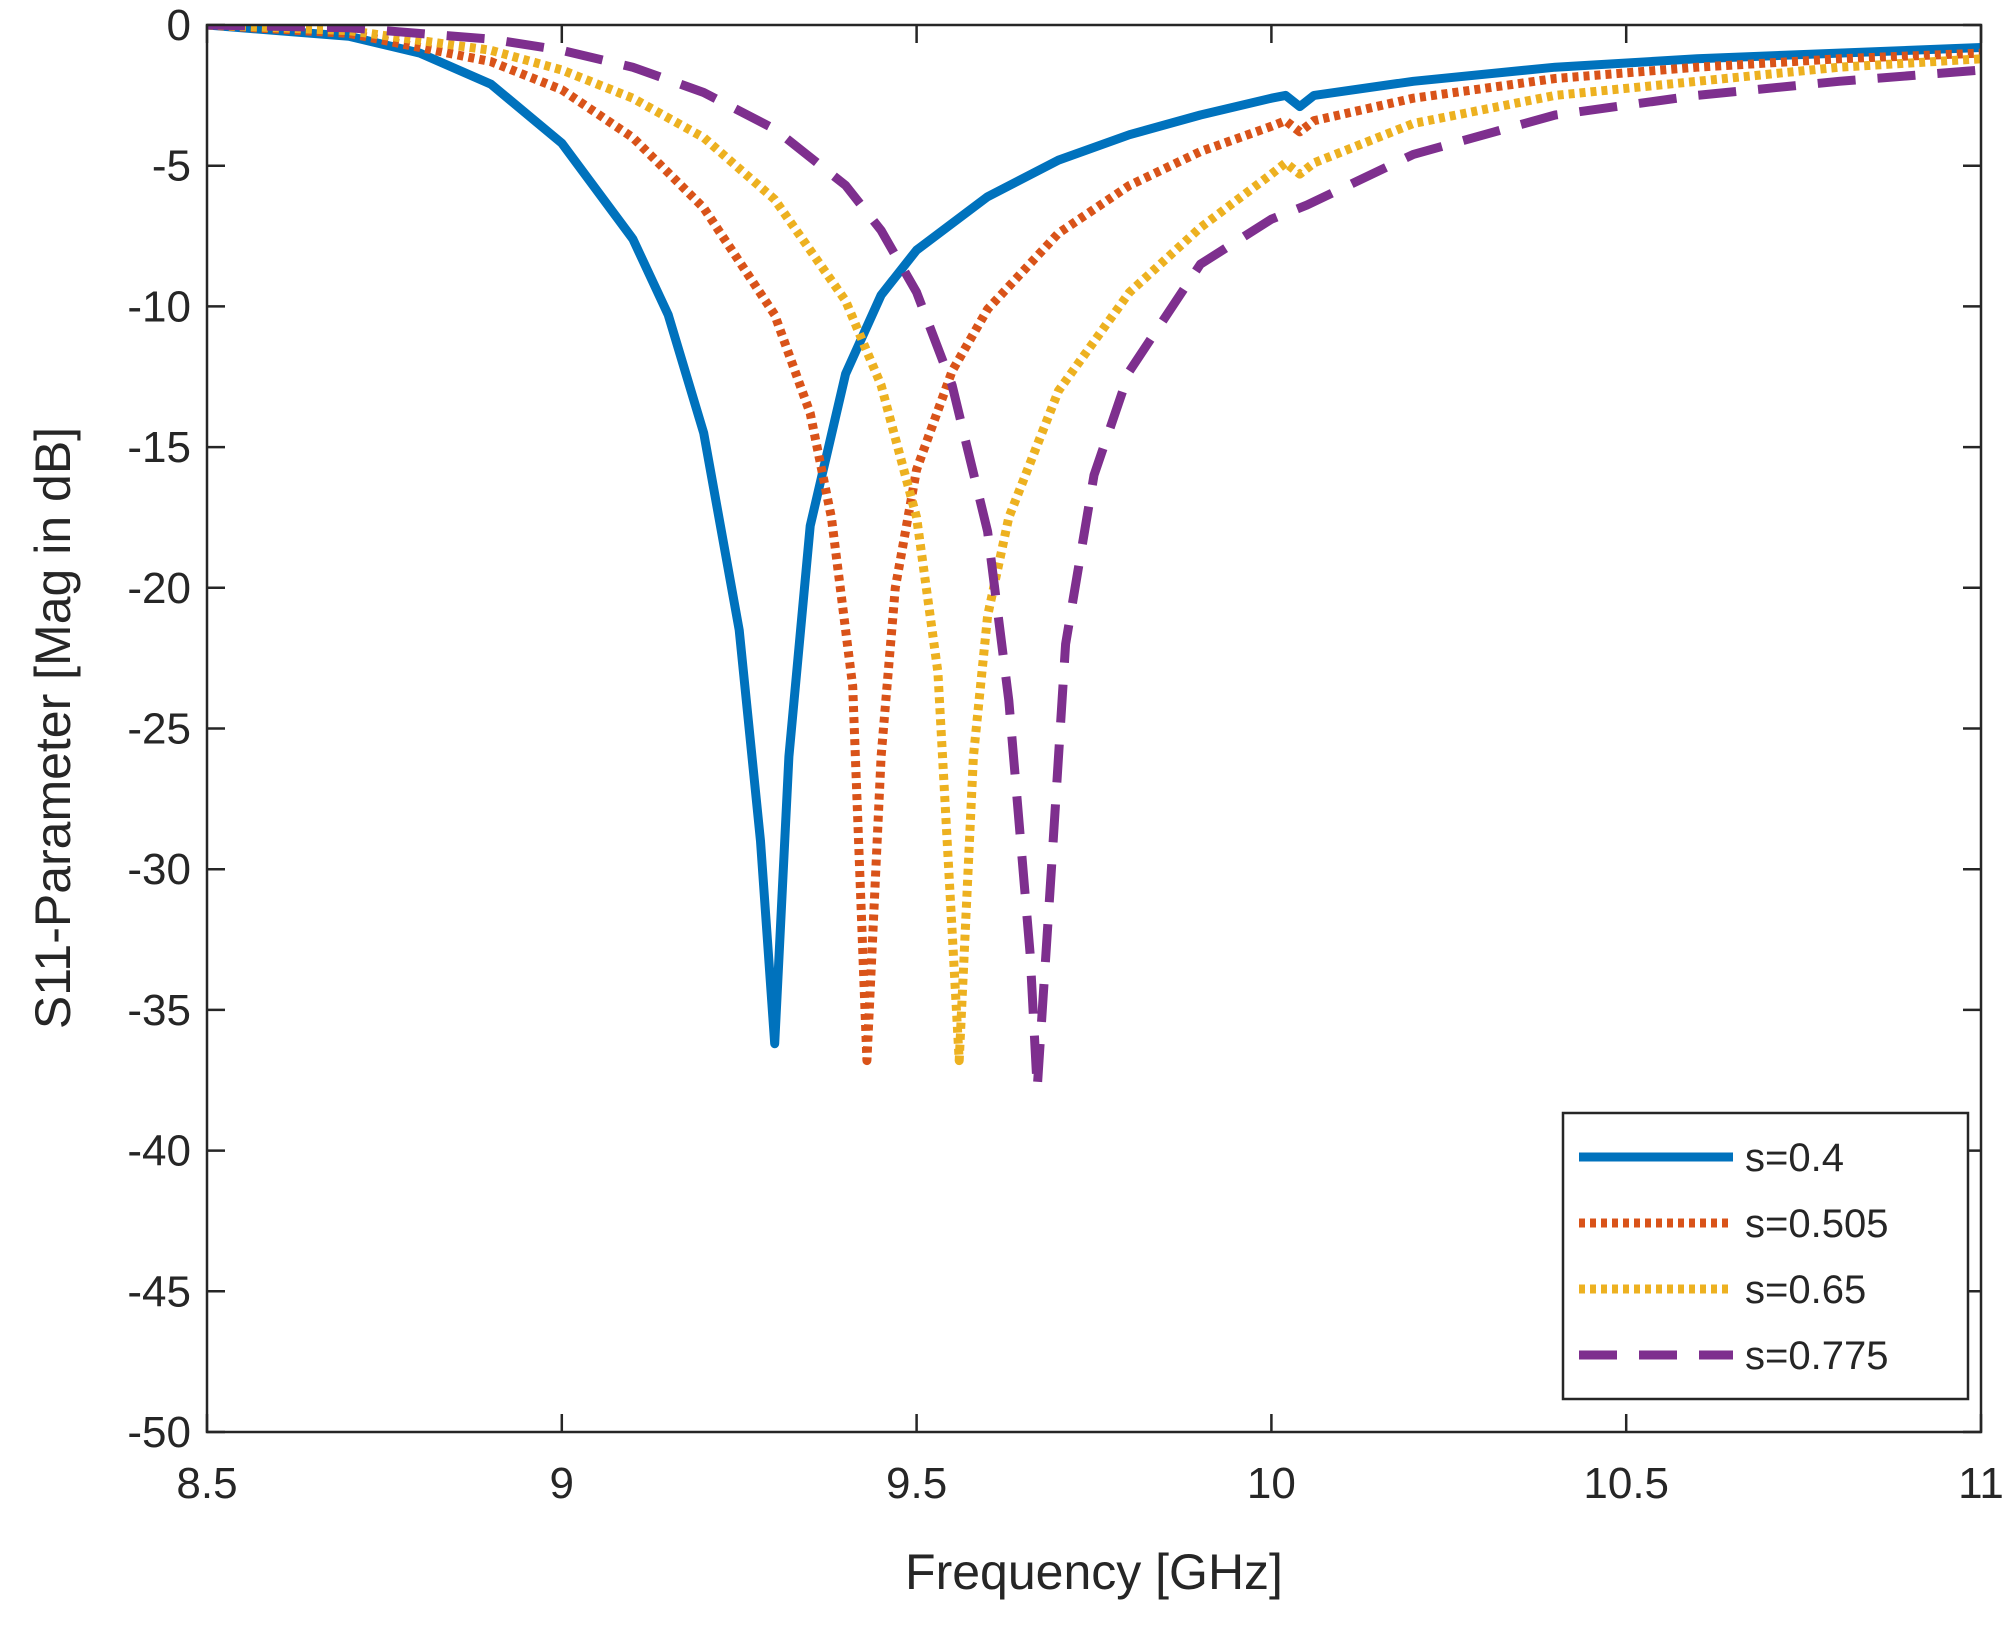 The height and width of the screenshot is (1626, 2015). Describe the element at coordinates (1626, 1483) in the screenshot. I see `x-tick-label: 10.5` at that location.